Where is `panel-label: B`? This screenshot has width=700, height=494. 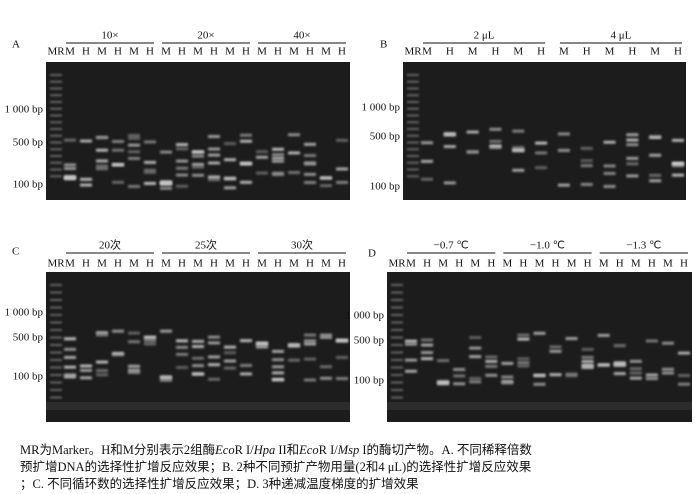
panel-label: B is located at coordinates (383, 45).